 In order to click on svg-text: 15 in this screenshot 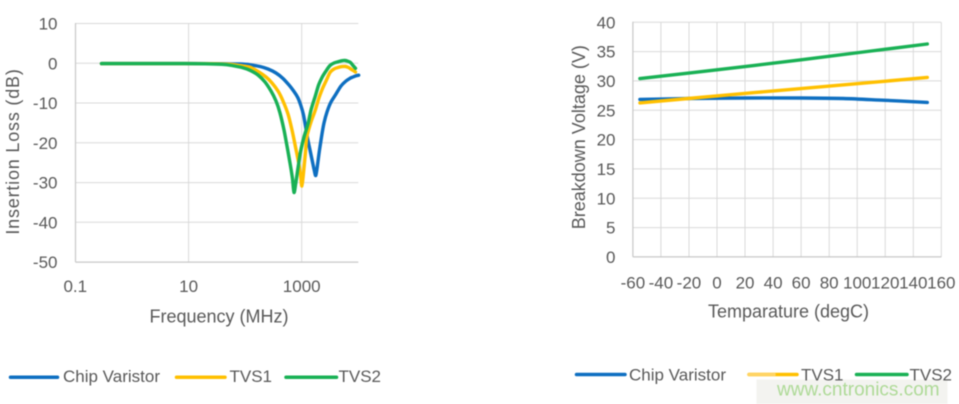, I will do `click(606, 169)`.